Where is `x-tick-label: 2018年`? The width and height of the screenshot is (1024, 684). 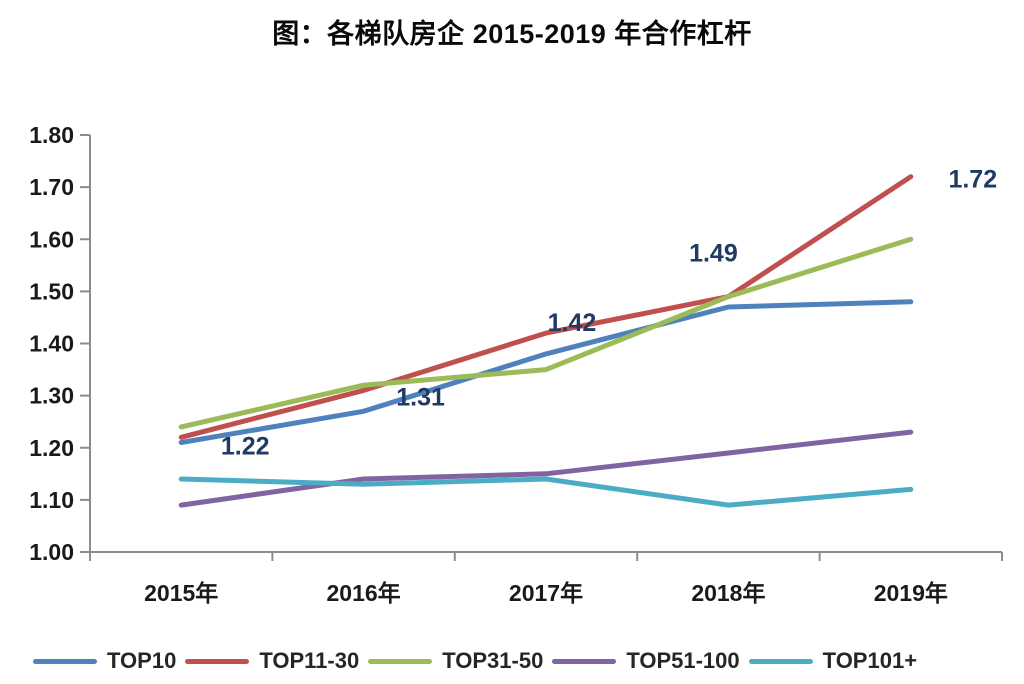
x-tick-label: 2018年 is located at coordinates (728, 593).